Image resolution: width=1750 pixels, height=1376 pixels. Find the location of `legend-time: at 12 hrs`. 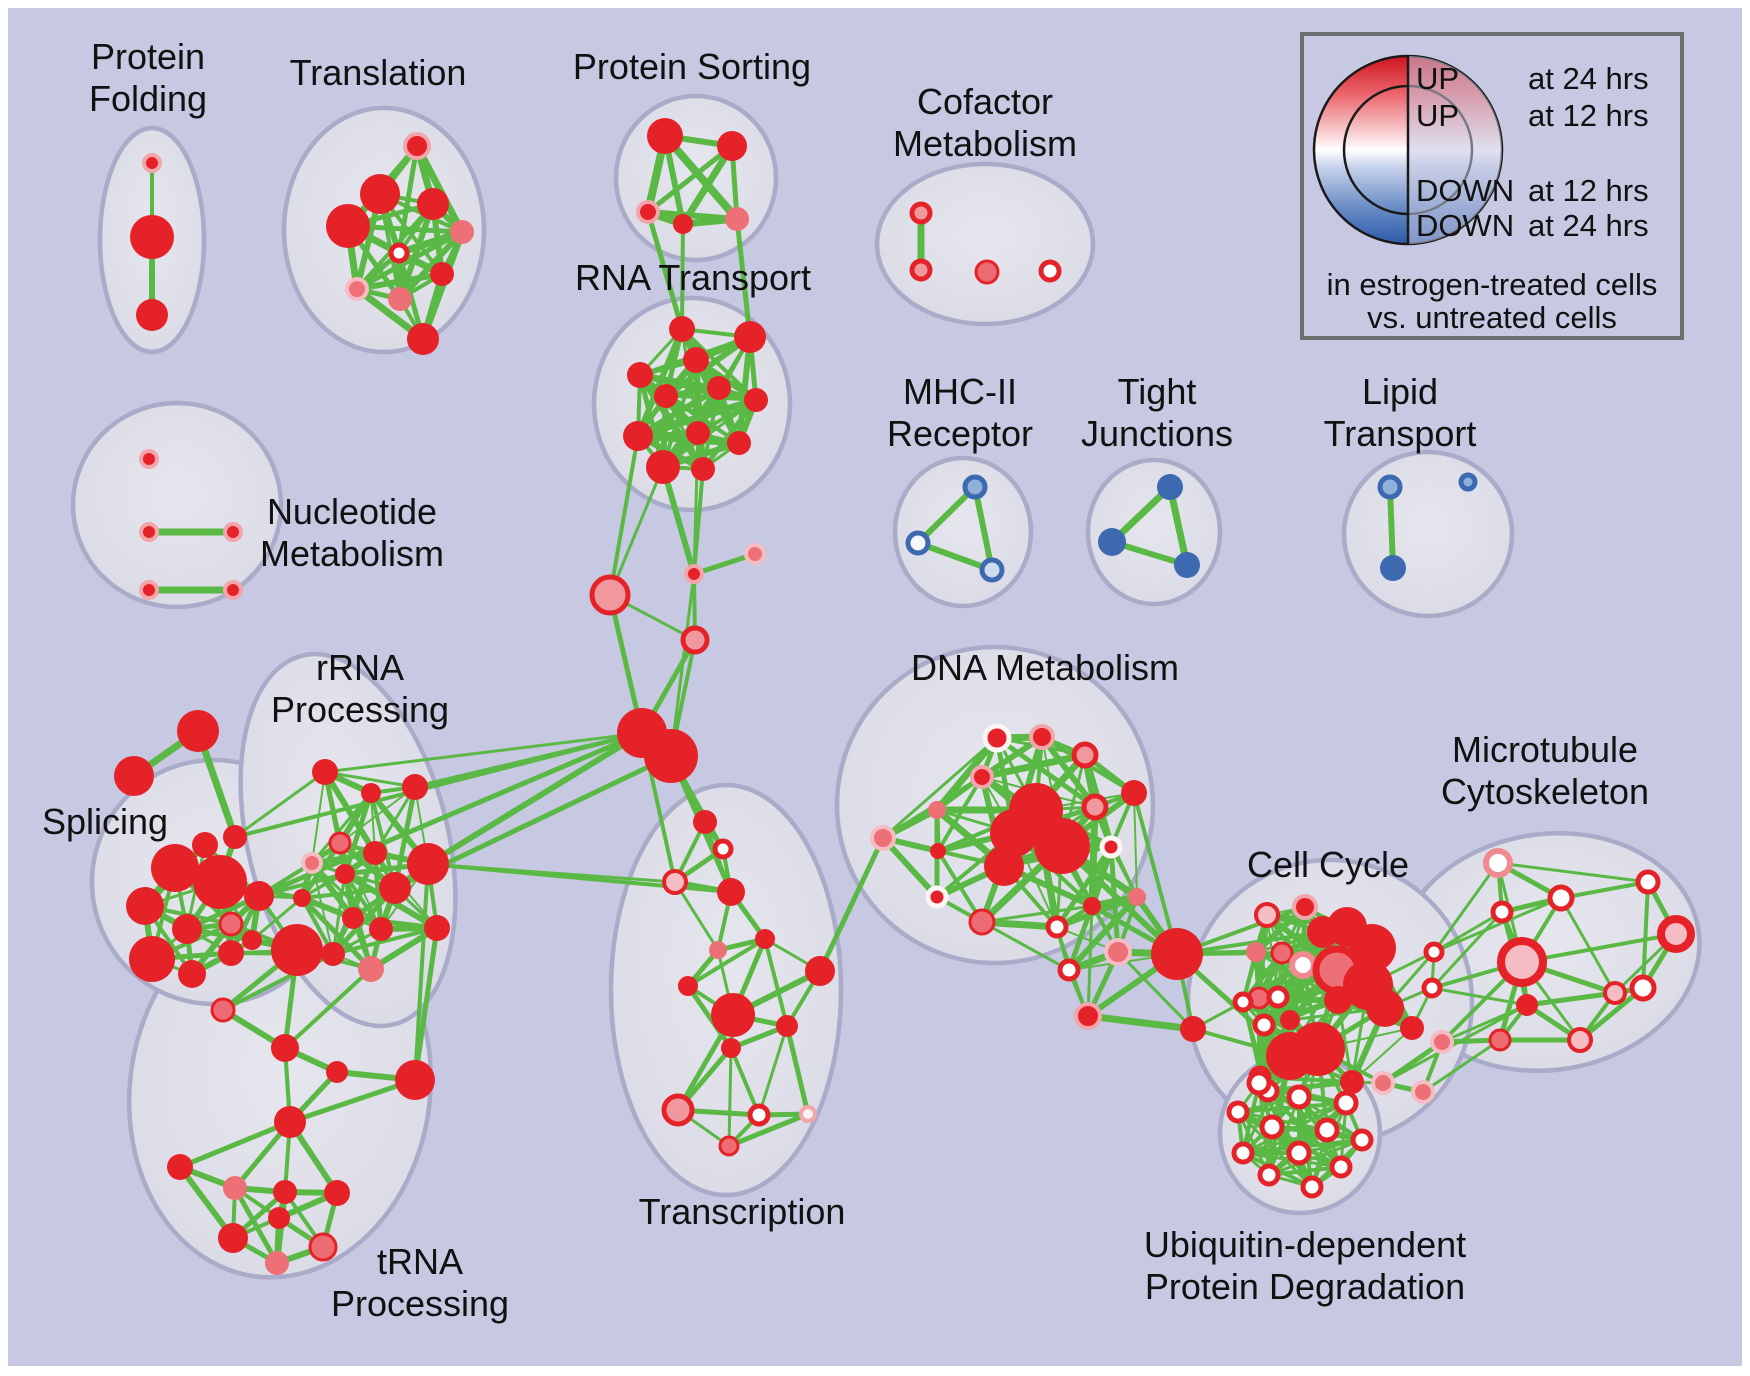

legend-time: at 12 hrs is located at coordinates (1588, 190).